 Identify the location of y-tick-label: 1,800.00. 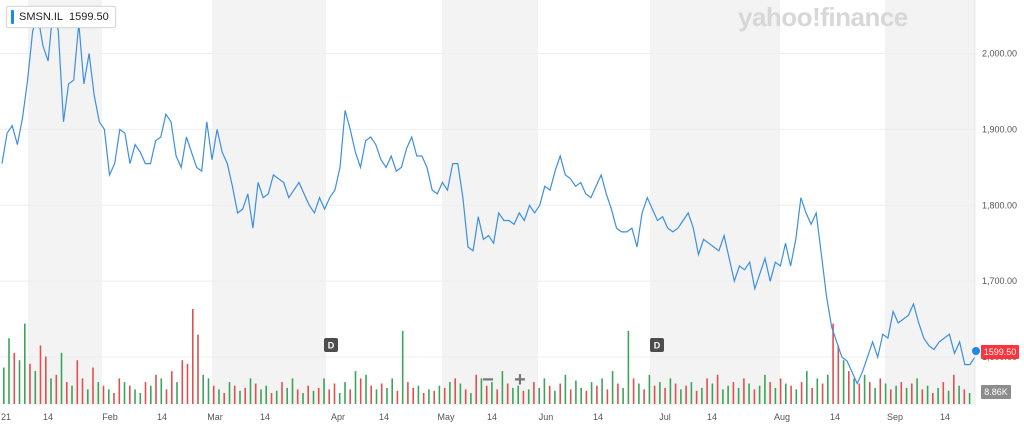
(999, 205).